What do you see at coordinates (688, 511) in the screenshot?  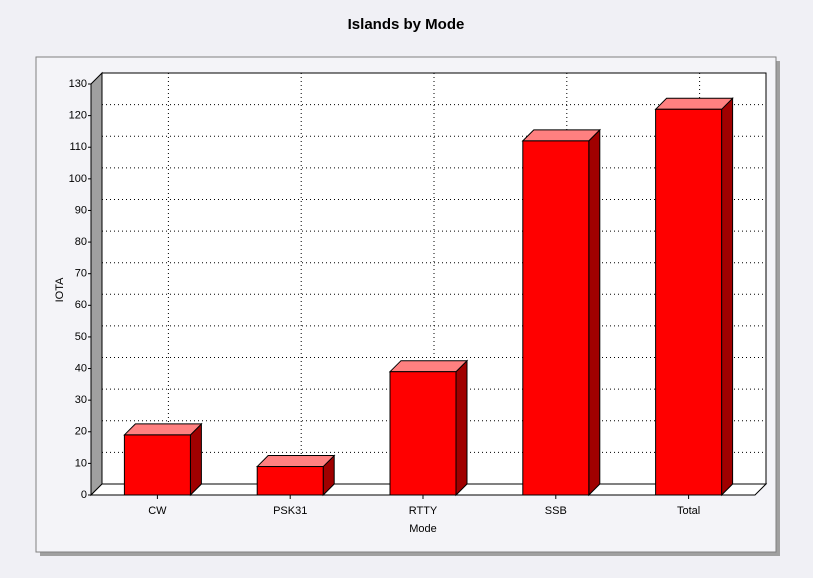 I see `x-tick-label: Total` at bounding box center [688, 511].